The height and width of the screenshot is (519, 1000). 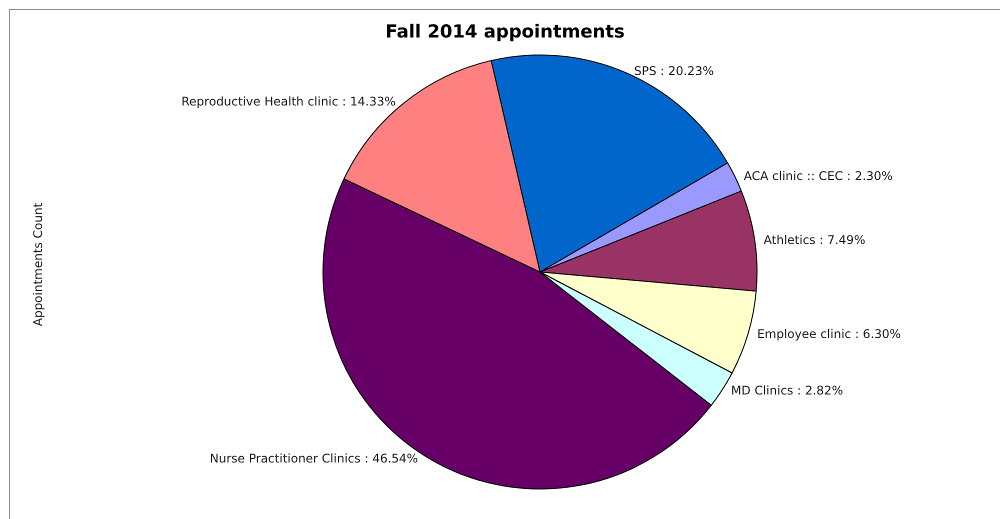 What do you see at coordinates (38, 264) in the screenshot?
I see `text: Appointments Count` at bounding box center [38, 264].